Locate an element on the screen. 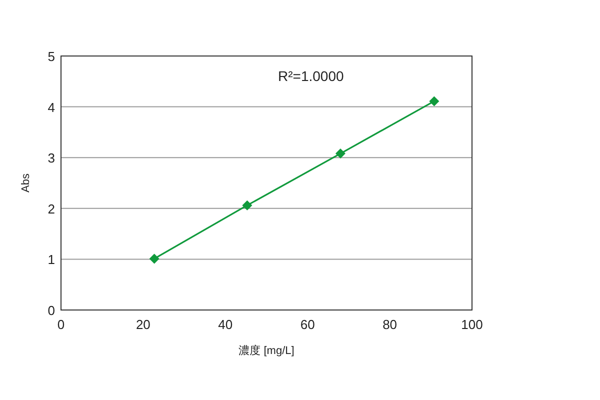 This screenshot has width=600, height=400. y-tick-label: 2 is located at coordinates (51, 208).